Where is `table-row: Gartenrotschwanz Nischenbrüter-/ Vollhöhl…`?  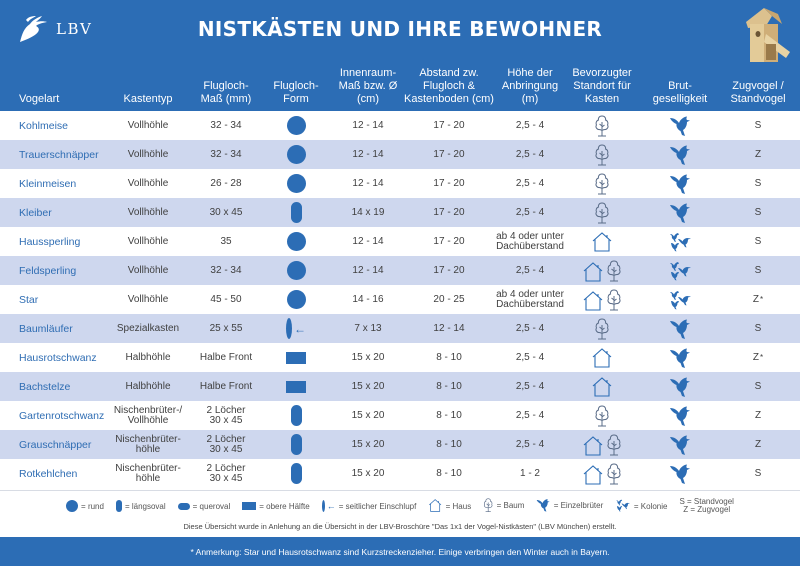 table-row: Gartenrotschwanz Nischenbrüter-/ Vollhöhl… is located at coordinates (400, 415).